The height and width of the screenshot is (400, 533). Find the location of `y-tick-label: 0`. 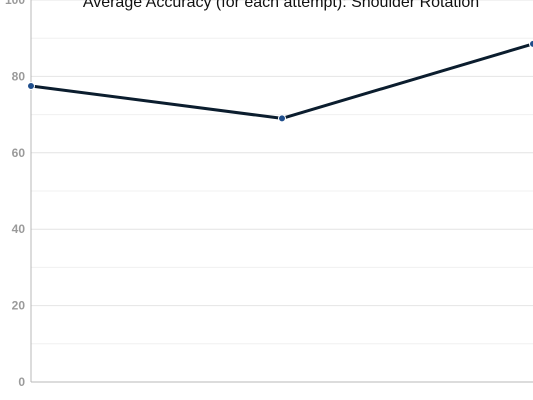

y-tick-label: 0 is located at coordinates (21, 382).